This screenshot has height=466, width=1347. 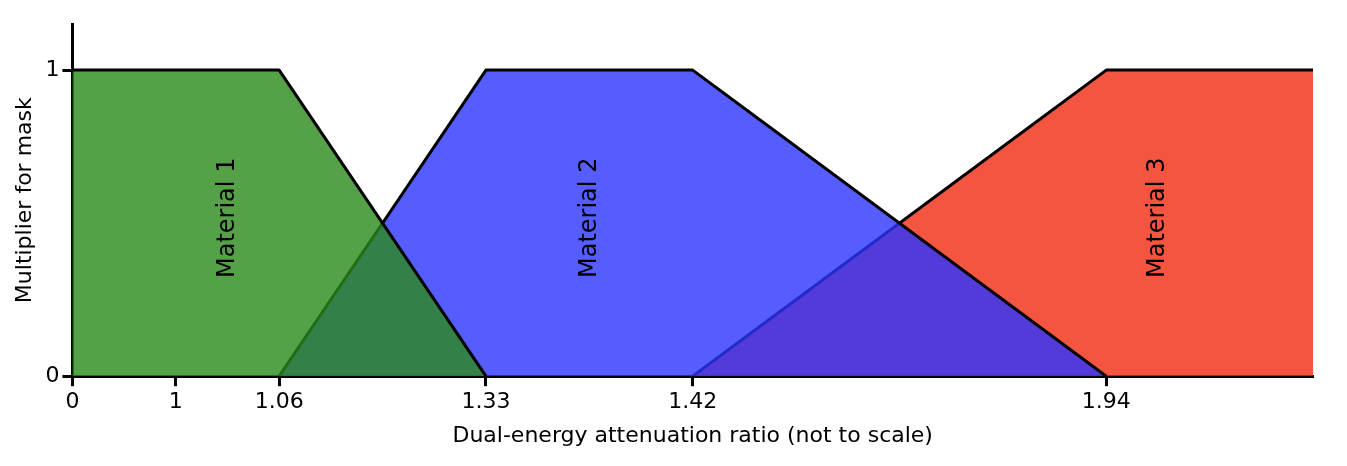 What do you see at coordinates (72, 401) in the screenshot?
I see `x-tick-label: 0` at bounding box center [72, 401].